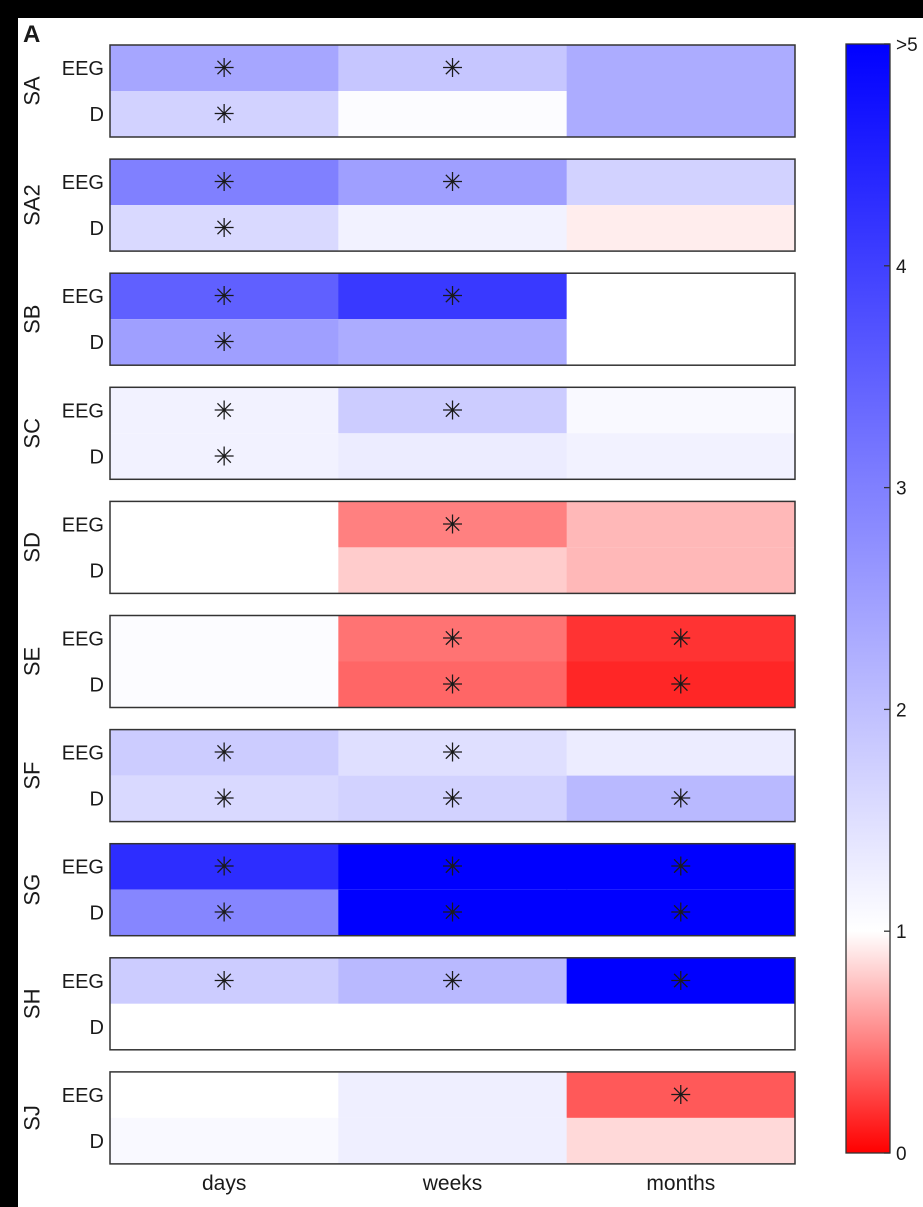  I want to click on colorbar-tick-label: 3, so click(901, 489).